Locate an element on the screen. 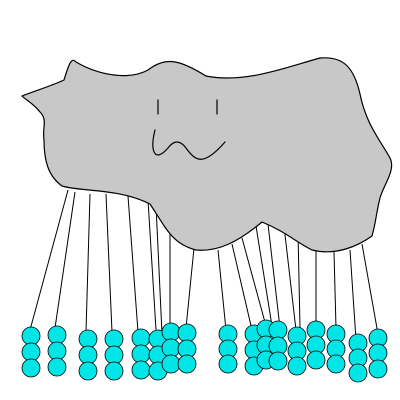 The image size is (400, 400). cloud-face is located at coordinates (189, 129).